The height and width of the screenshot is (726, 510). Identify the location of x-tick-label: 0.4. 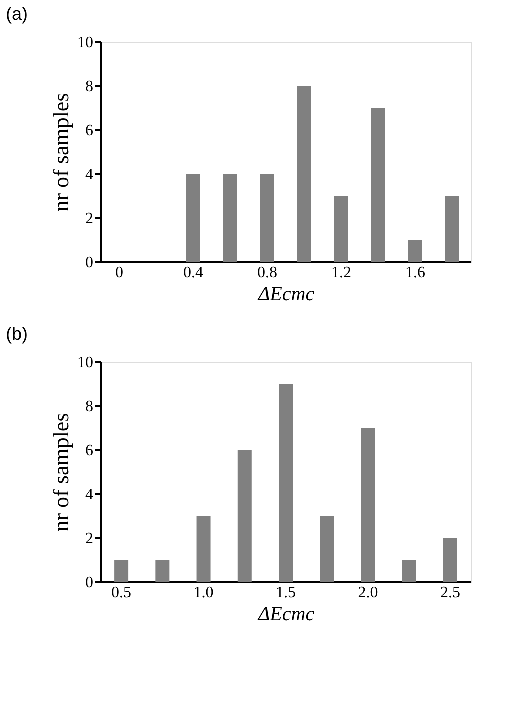
(194, 273).